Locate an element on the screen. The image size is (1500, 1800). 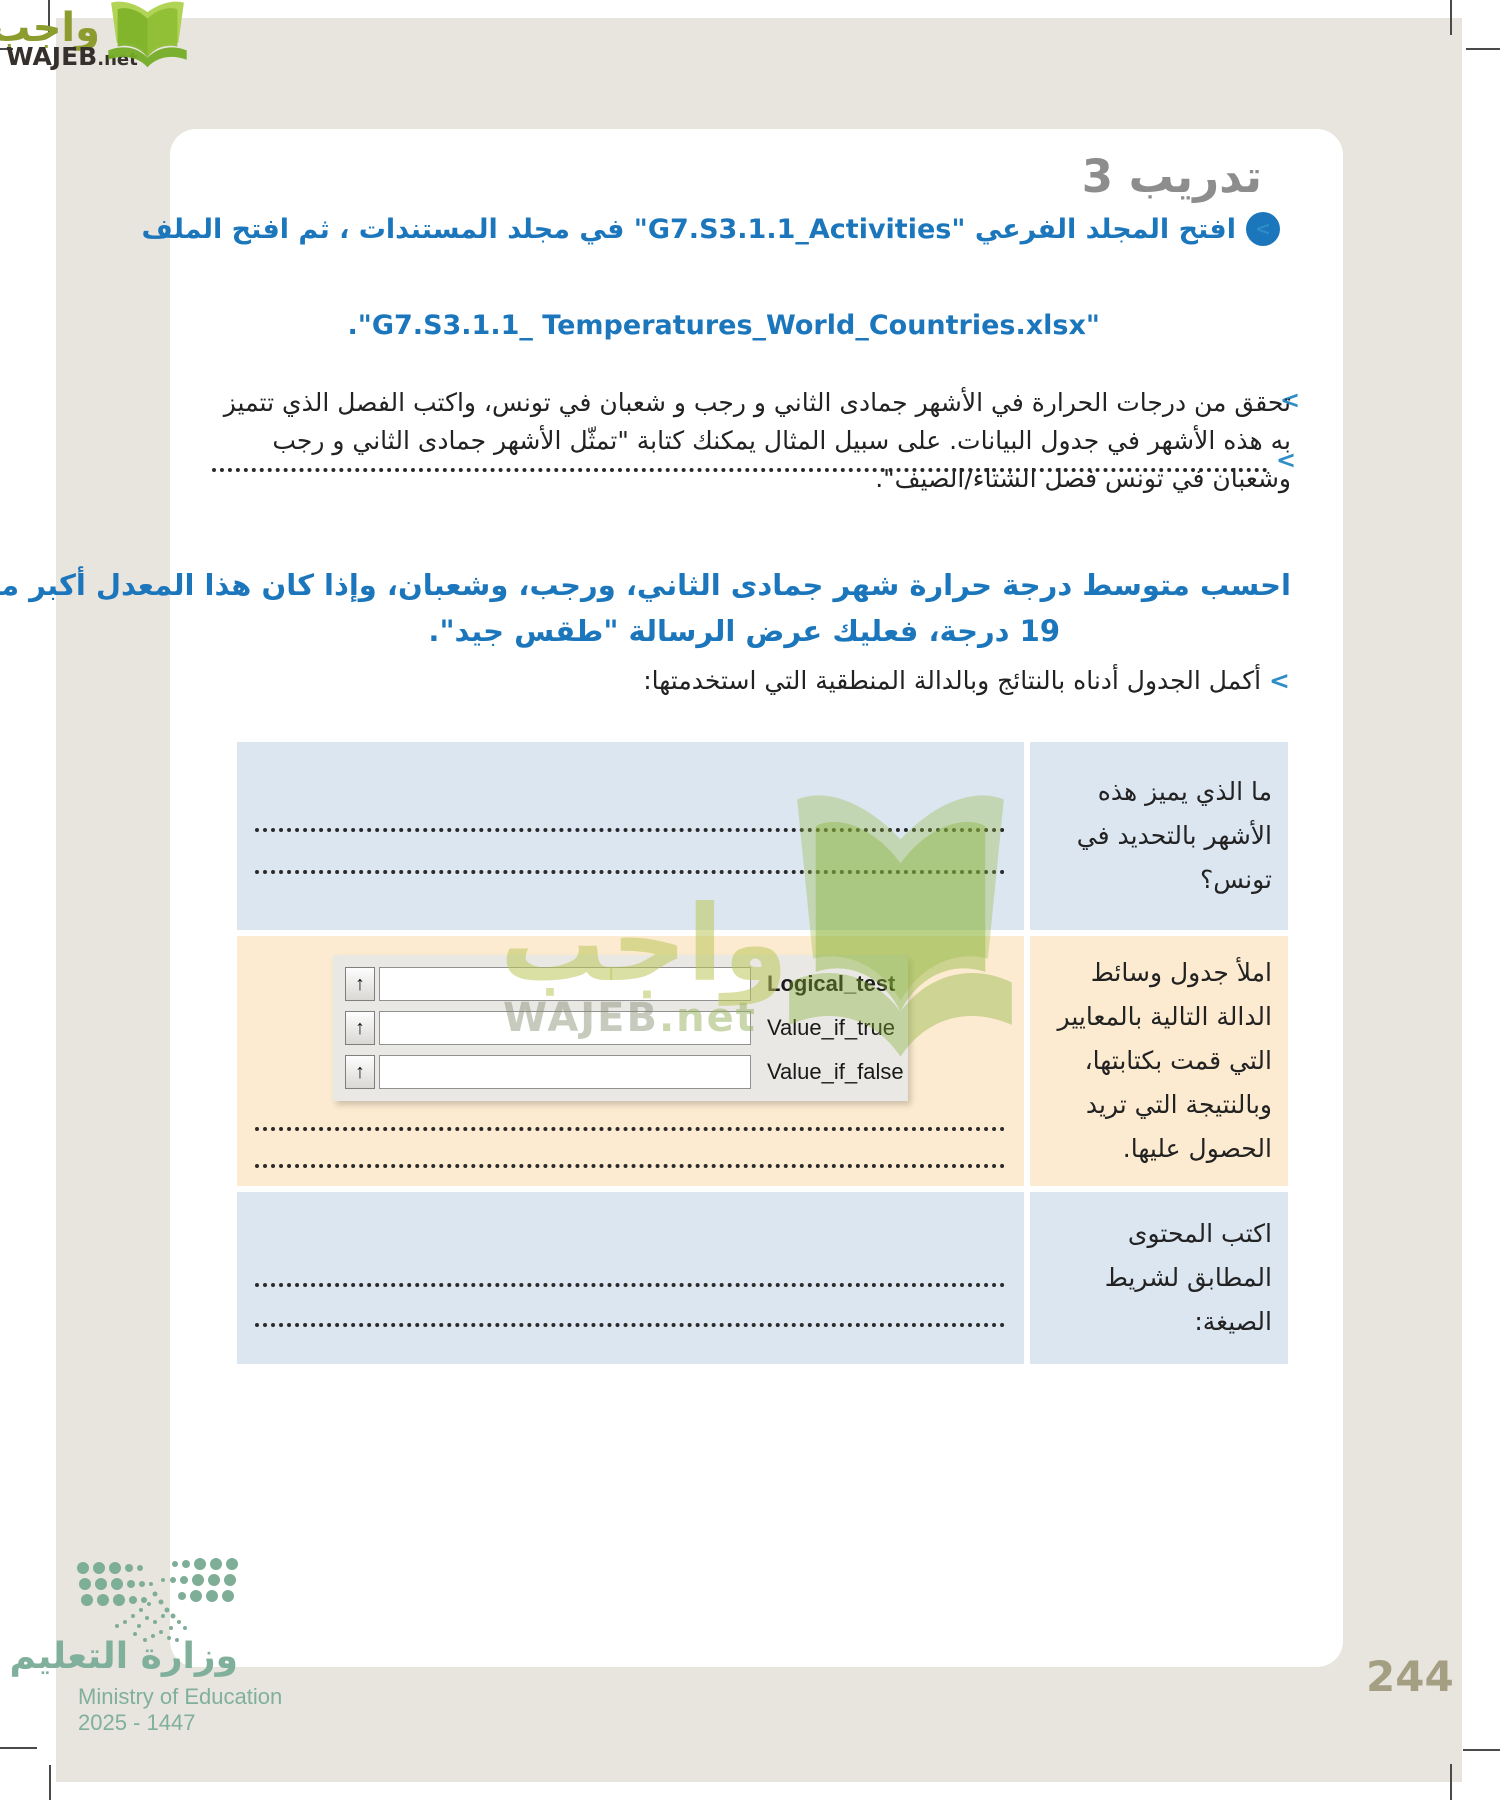
crop-mark-bottom-right-h is located at coordinates (1481, 1750).